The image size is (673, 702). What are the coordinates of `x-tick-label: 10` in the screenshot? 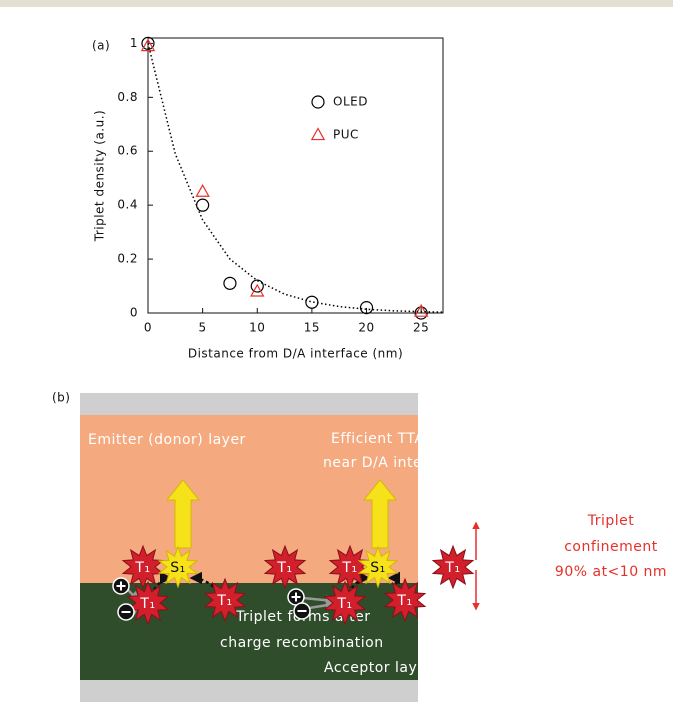 It's located at (257, 328).